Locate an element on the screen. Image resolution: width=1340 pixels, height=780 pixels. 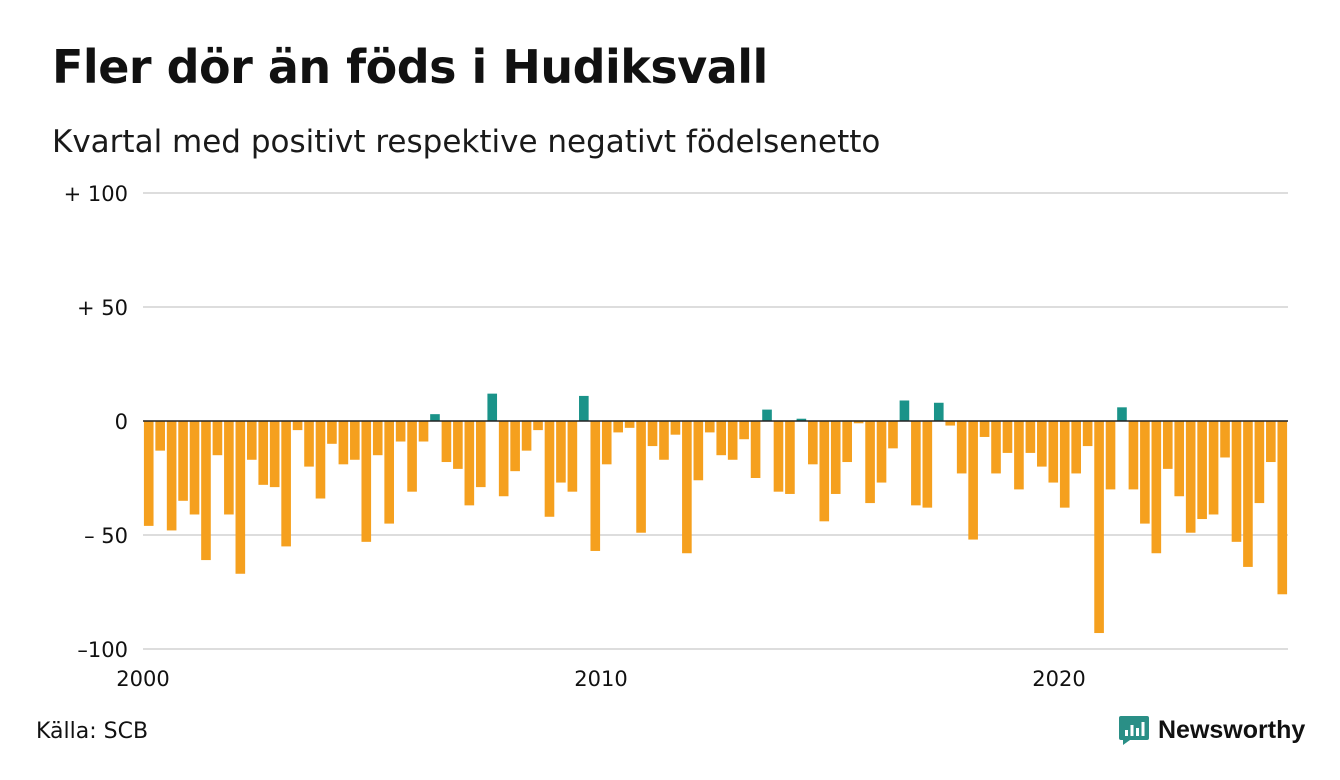
y-axis-ticks: + 100 + 50 0 – 50 –100 is located at coordinates (96, 422).